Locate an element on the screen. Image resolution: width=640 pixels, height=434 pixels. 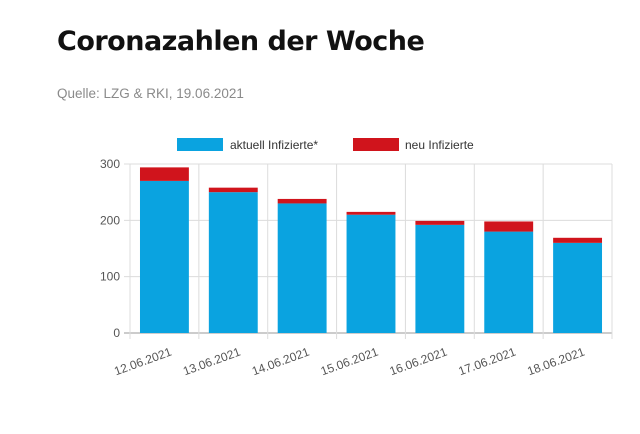
legend-swatch-neu is located at coordinates (376, 144).